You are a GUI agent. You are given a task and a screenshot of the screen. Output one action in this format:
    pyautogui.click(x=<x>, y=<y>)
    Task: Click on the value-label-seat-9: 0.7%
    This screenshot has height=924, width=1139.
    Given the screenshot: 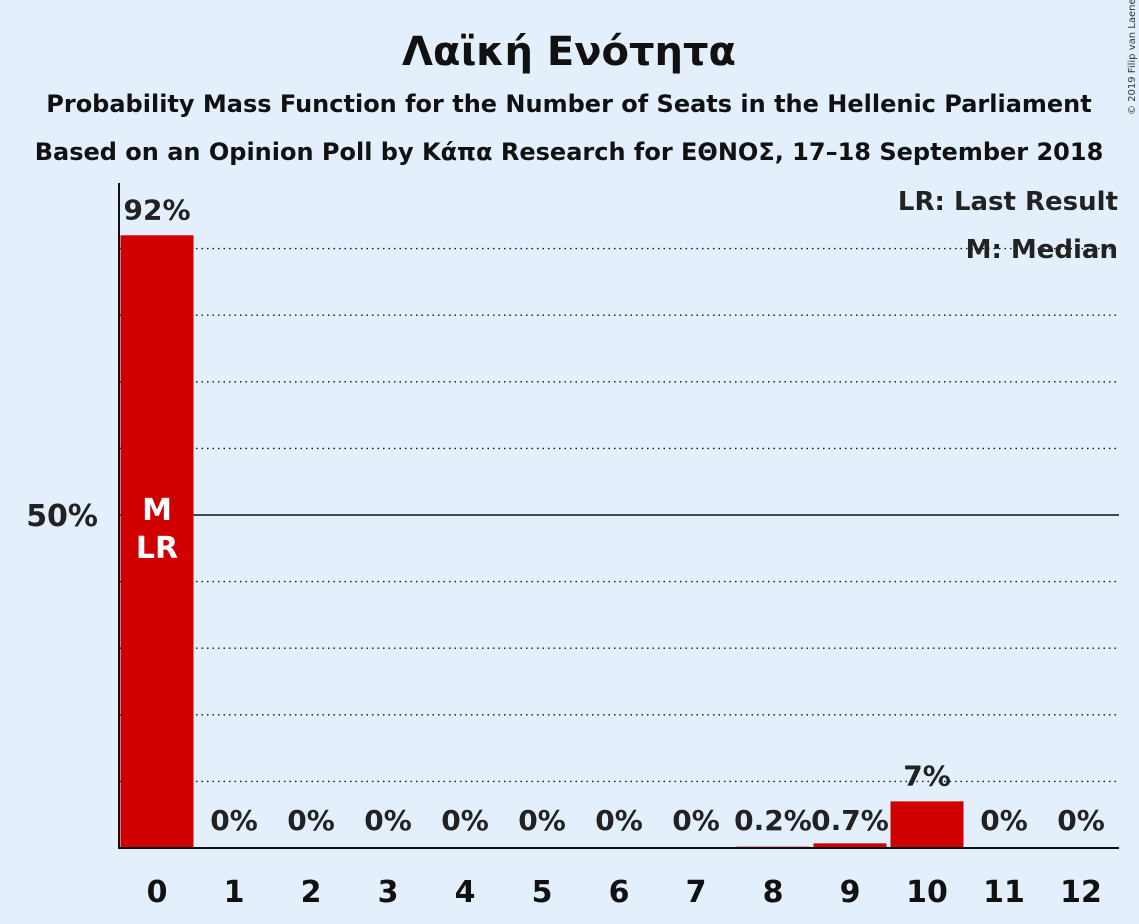 What is the action you would take?
    pyautogui.click(x=850, y=820)
    